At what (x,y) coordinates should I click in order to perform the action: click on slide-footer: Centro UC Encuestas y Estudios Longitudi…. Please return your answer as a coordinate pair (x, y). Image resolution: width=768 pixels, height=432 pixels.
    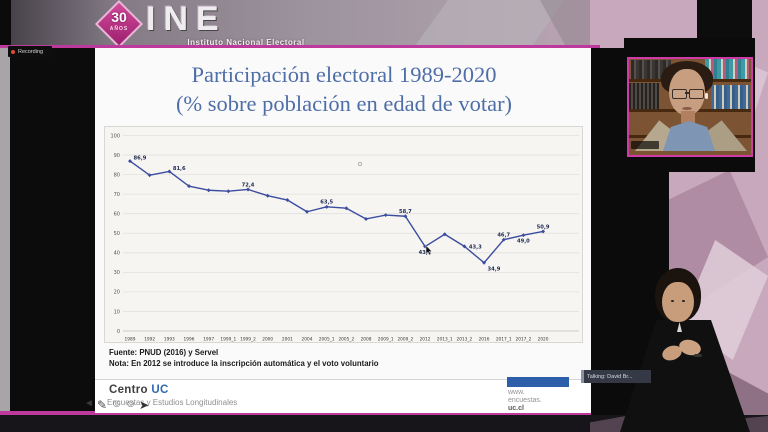
    Looking at the image, I should click on (344, 395).